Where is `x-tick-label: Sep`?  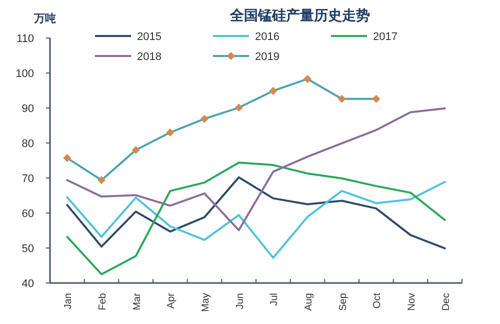
x-tick-label: Sep is located at coordinates (343, 301).